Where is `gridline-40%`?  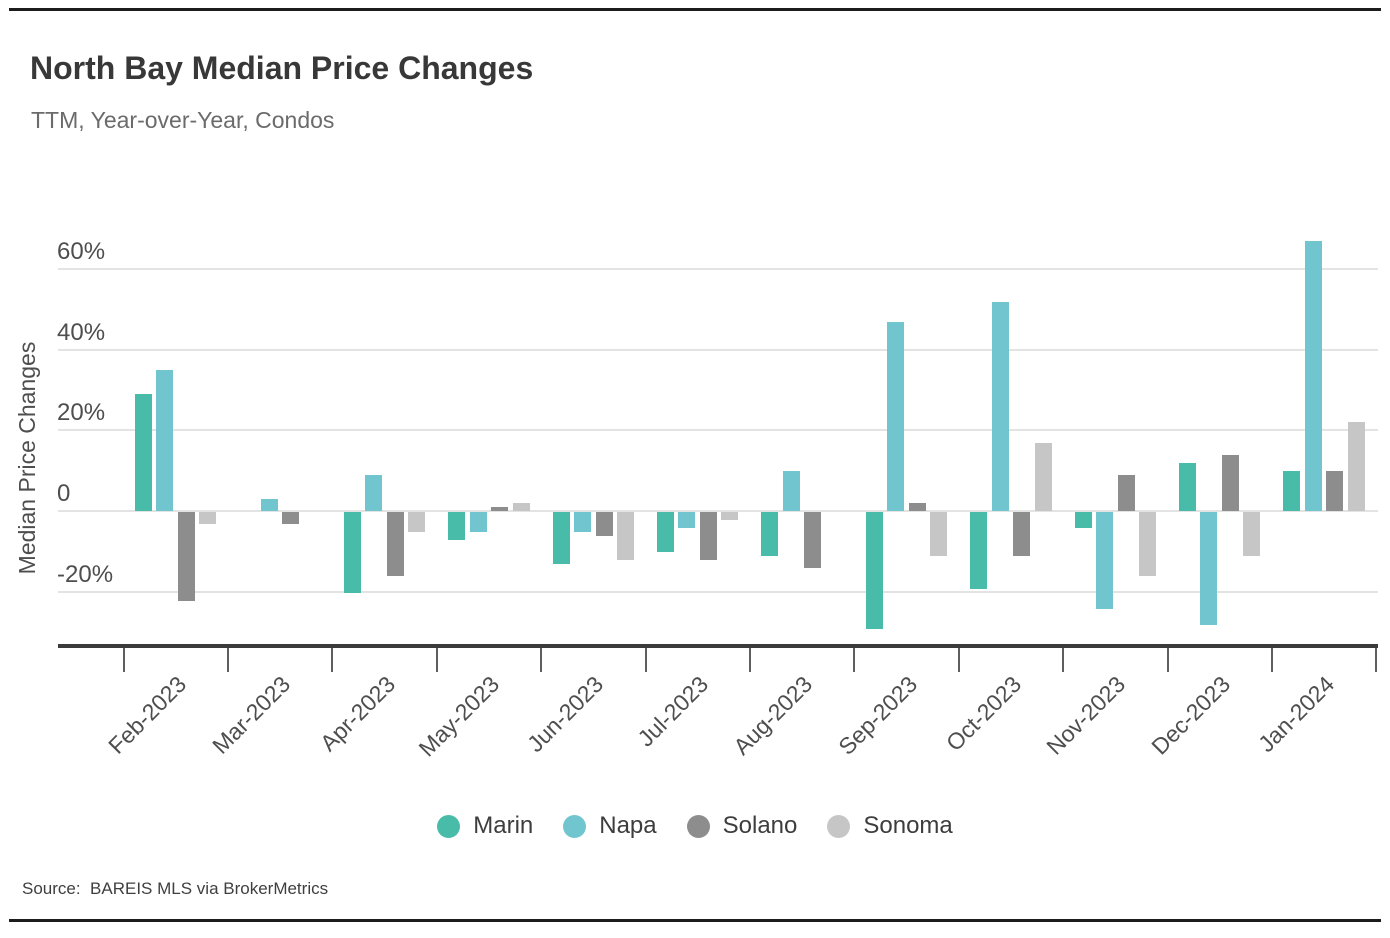 gridline-40% is located at coordinates (718, 349).